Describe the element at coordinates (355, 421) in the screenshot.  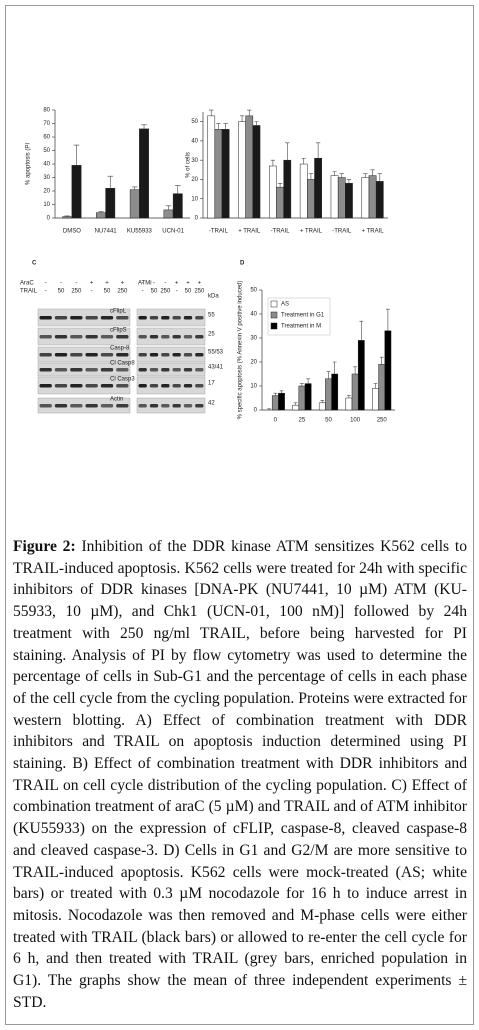
I see `x-tick-label: 100` at that location.